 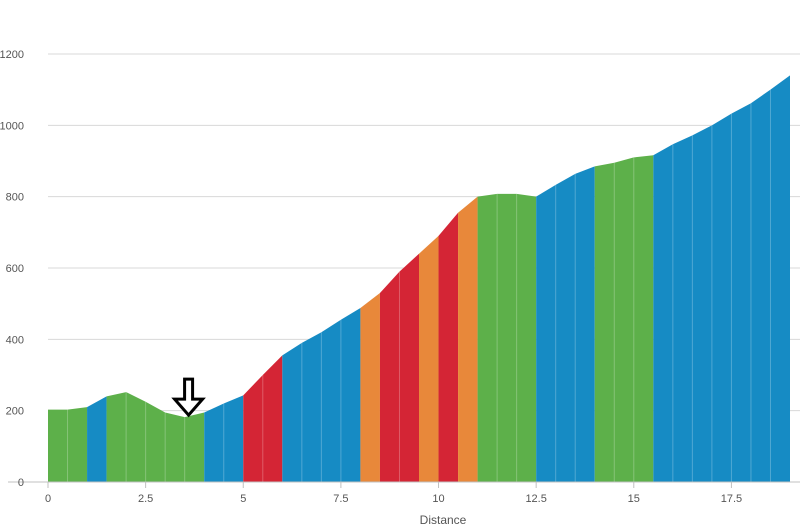 I want to click on y-axis-tick-labels: 0 200 400 600 800 1000 1200, so click(x=12, y=269).